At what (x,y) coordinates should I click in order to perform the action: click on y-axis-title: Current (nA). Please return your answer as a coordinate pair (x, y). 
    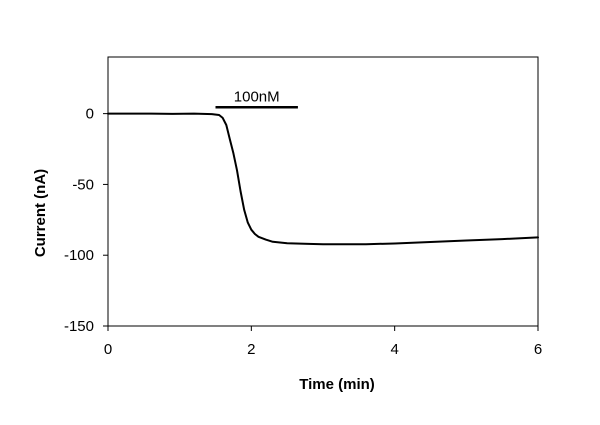
    Looking at the image, I should click on (40, 213).